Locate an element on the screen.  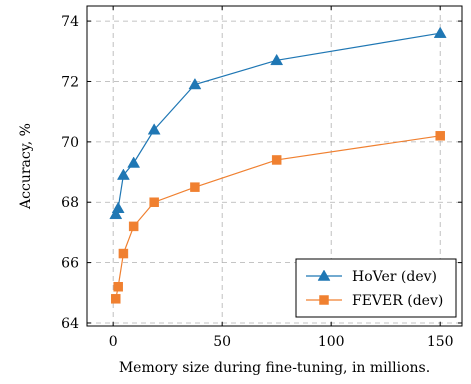
legend-label: FEVER (dev) is located at coordinates (397, 301).